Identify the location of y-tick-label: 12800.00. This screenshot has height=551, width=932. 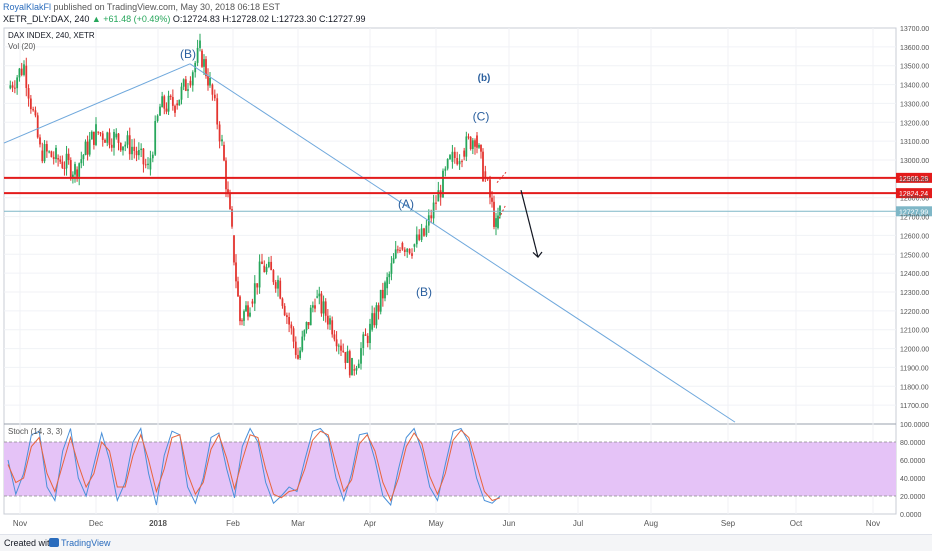
(914, 199).